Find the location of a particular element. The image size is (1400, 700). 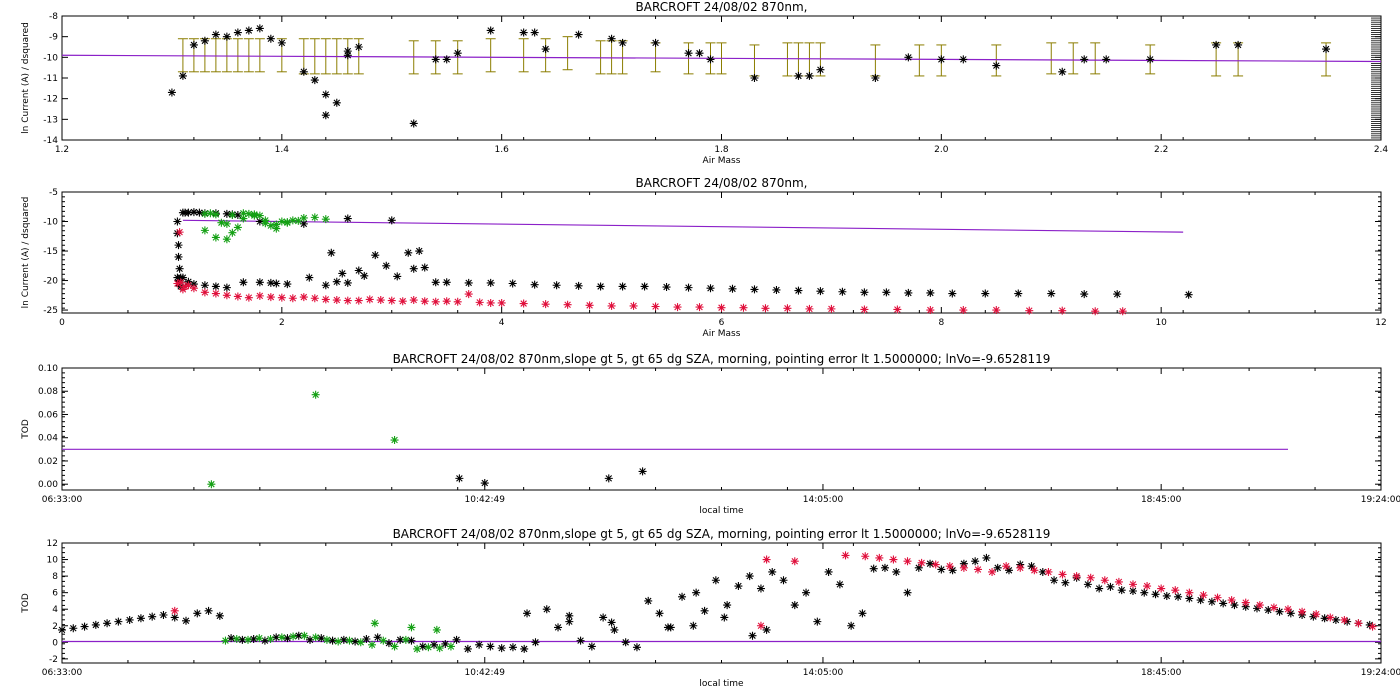

y-tick-label: 2 is located at coordinates (55, 627).